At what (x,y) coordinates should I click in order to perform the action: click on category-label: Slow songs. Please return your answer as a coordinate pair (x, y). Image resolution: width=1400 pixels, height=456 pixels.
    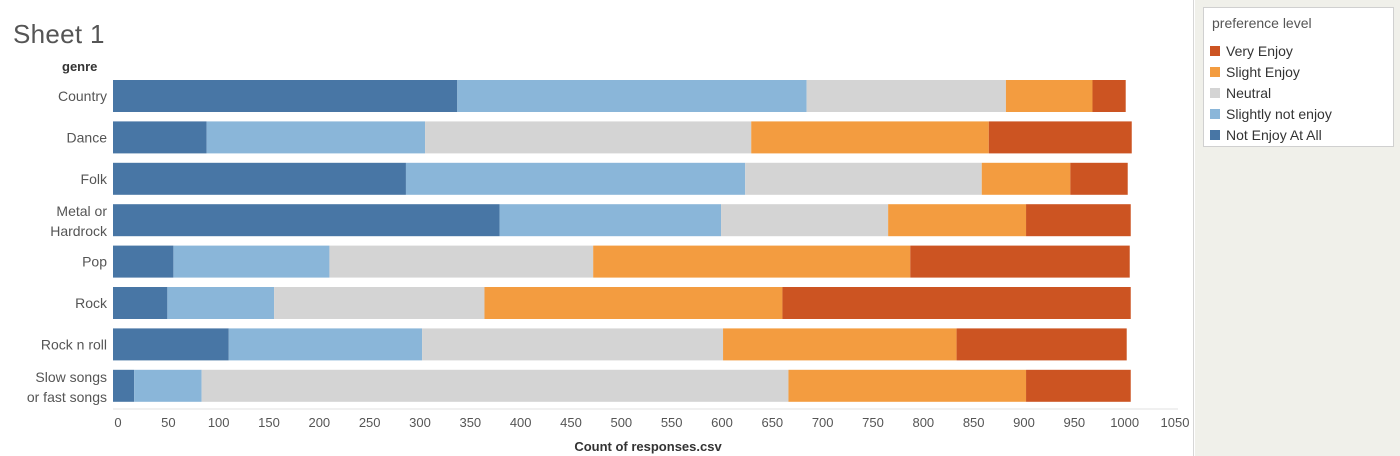
    Looking at the image, I should click on (71, 377).